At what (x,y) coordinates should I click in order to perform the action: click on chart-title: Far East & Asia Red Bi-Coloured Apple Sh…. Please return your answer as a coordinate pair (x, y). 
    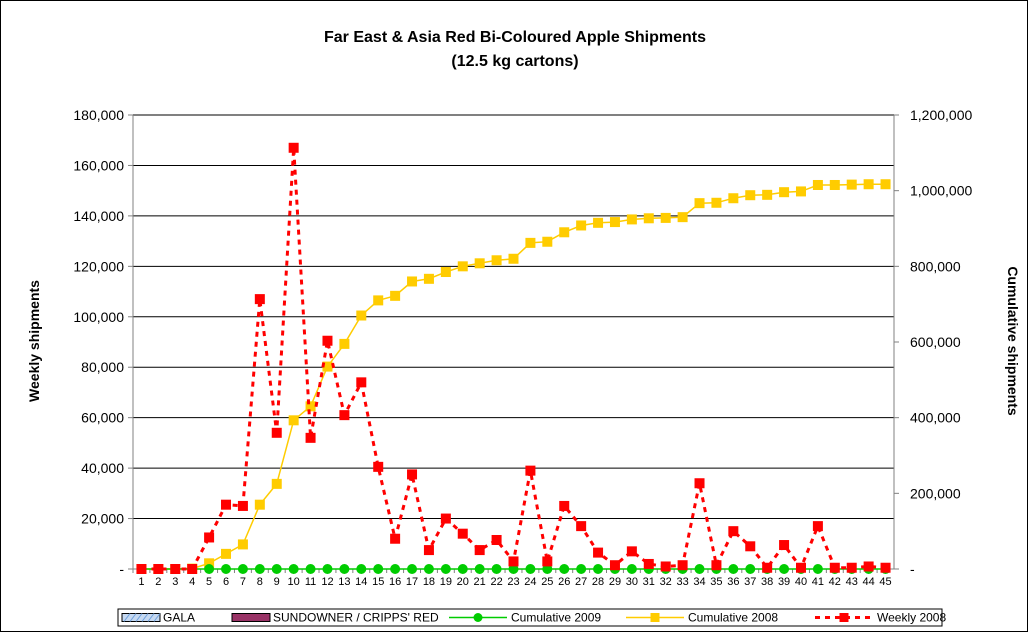
    Looking at the image, I should click on (515, 37).